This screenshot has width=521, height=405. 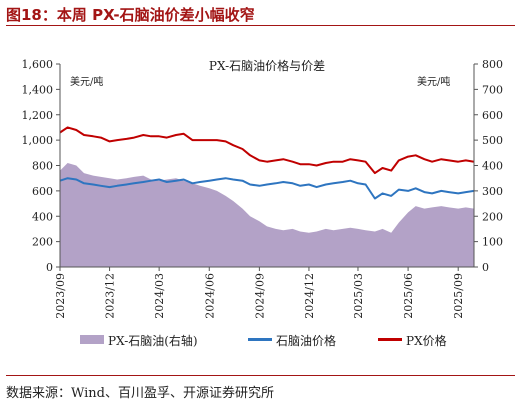 I want to click on left-axis-unit: 美元/吨, so click(x=86, y=81).